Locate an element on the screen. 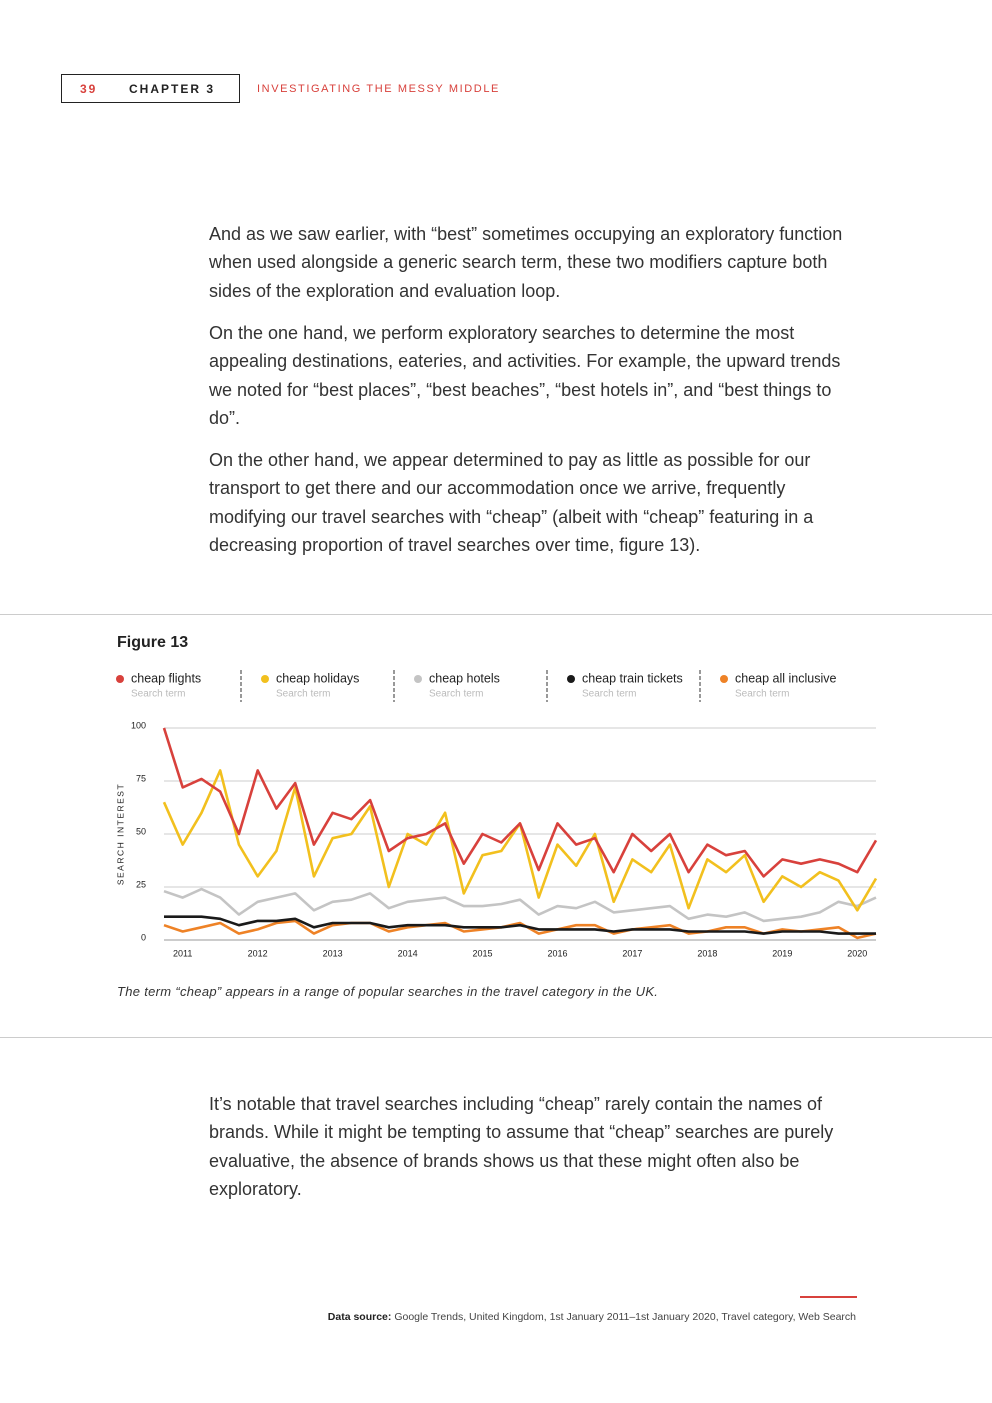  x-tick-label: 2020 is located at coordinates (857, 953).